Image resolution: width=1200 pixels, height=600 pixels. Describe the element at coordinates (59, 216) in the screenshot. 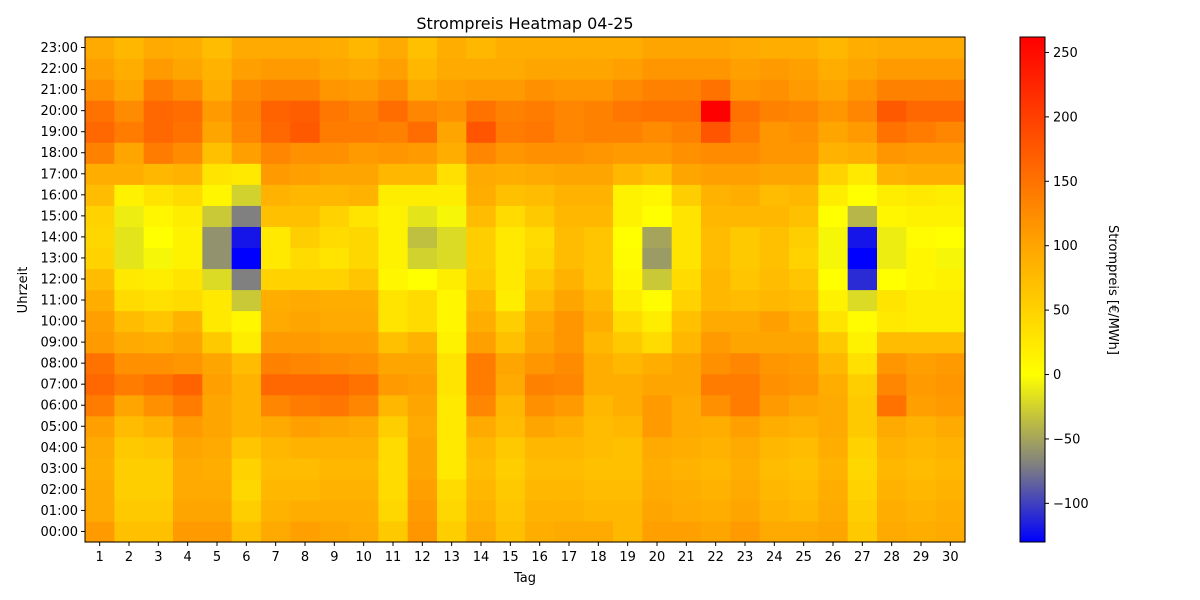

I see `y-tick-label: 15:00` at that location.